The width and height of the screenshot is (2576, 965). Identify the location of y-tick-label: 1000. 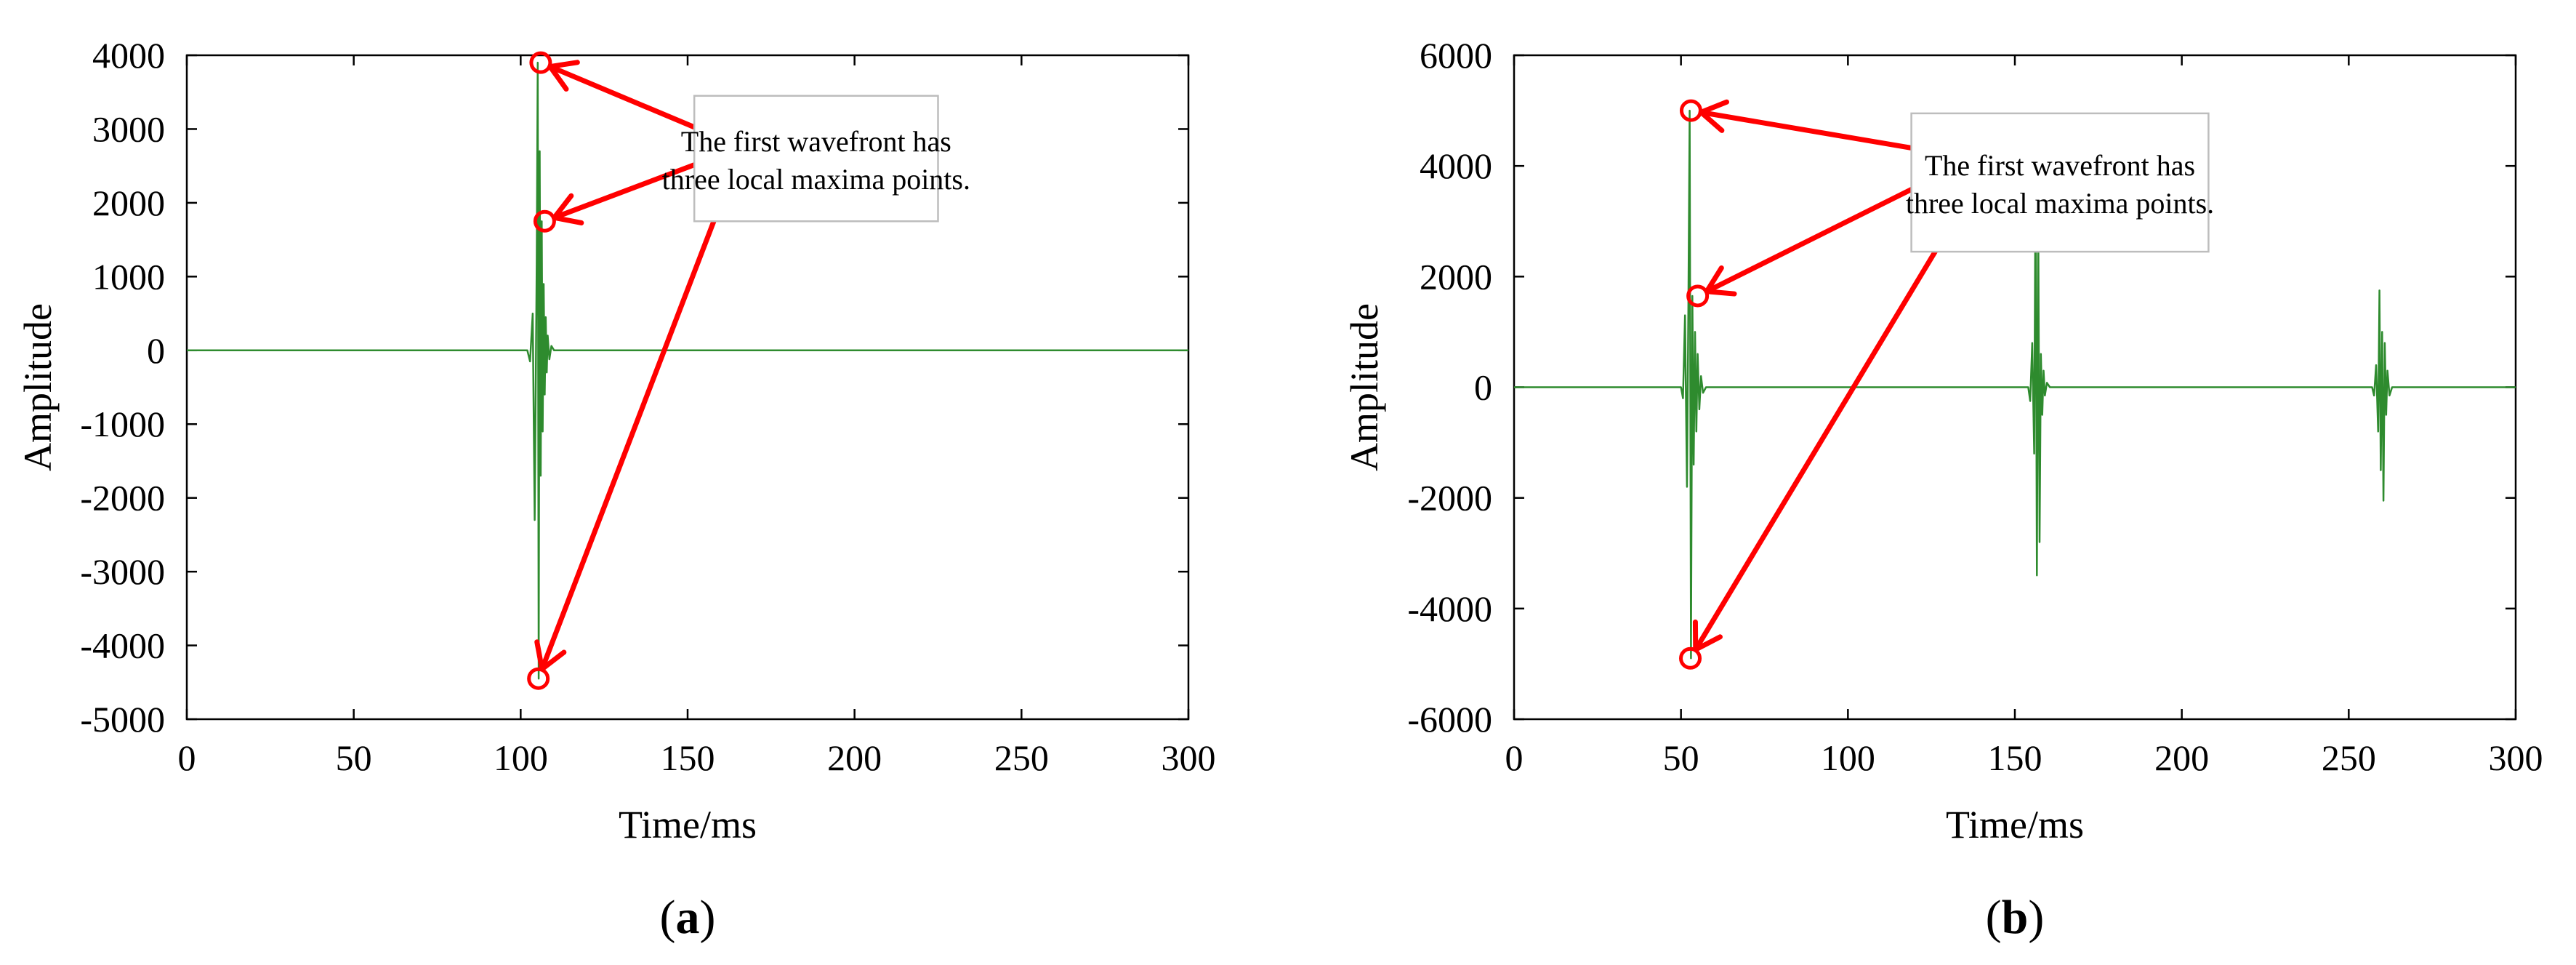
(128, 277).